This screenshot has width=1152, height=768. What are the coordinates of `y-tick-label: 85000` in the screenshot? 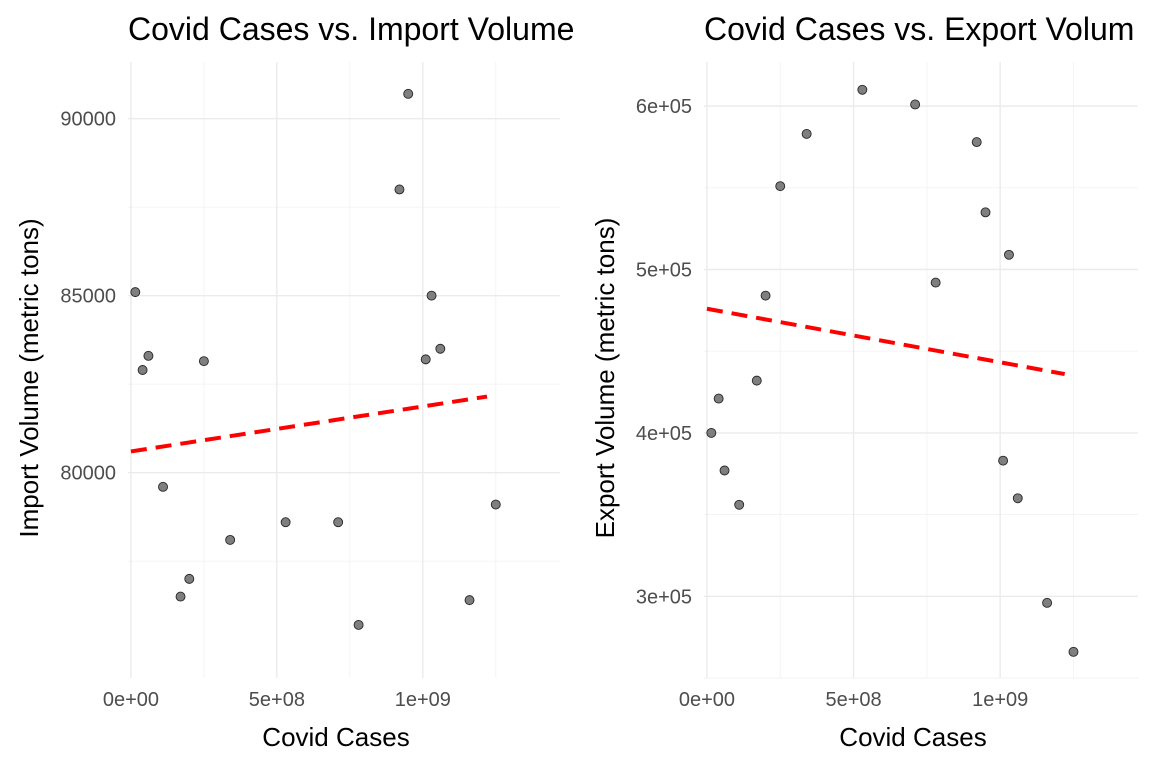 It's located at (88, 297).